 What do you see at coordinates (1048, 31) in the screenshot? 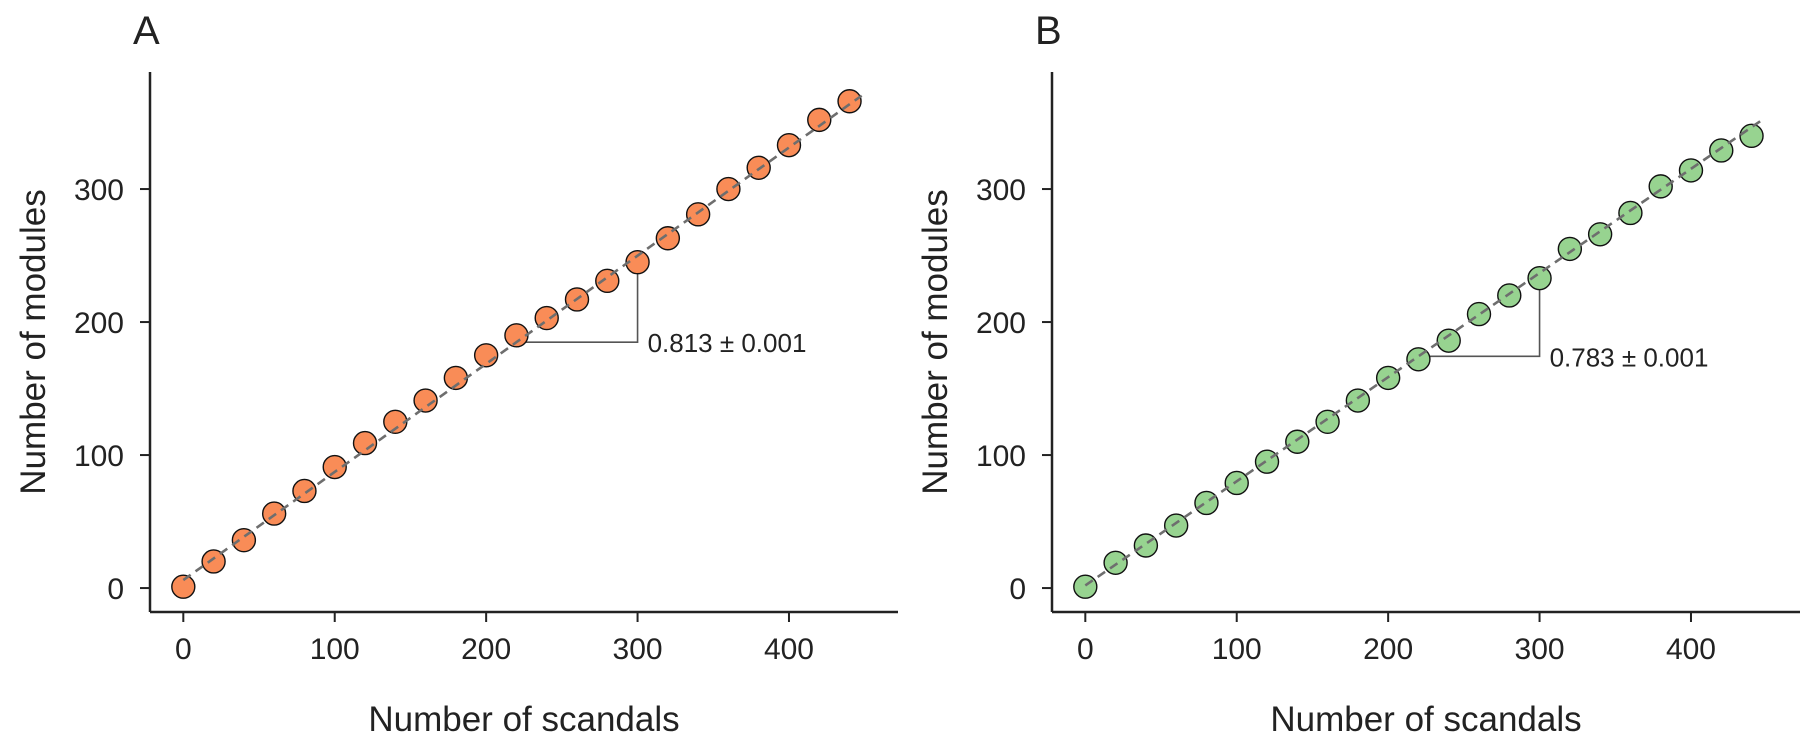
I see `panel-label: B` at bounding box center [1048, 31].